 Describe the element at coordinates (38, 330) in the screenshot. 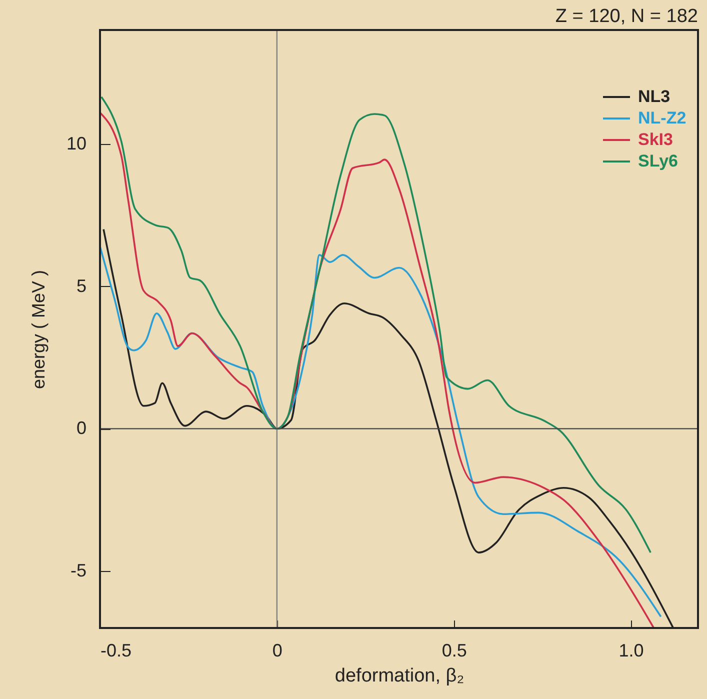

I see `y-axis-title: energy ( MeV )` at that location.